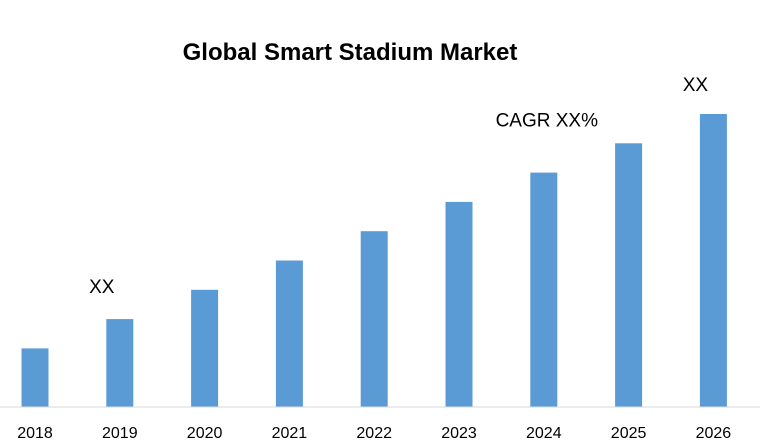  What do you see at coordinates (205, 432) in the screenshot?
I see `x-tick-label-2020: 2020` at bounding box center [205, 432].